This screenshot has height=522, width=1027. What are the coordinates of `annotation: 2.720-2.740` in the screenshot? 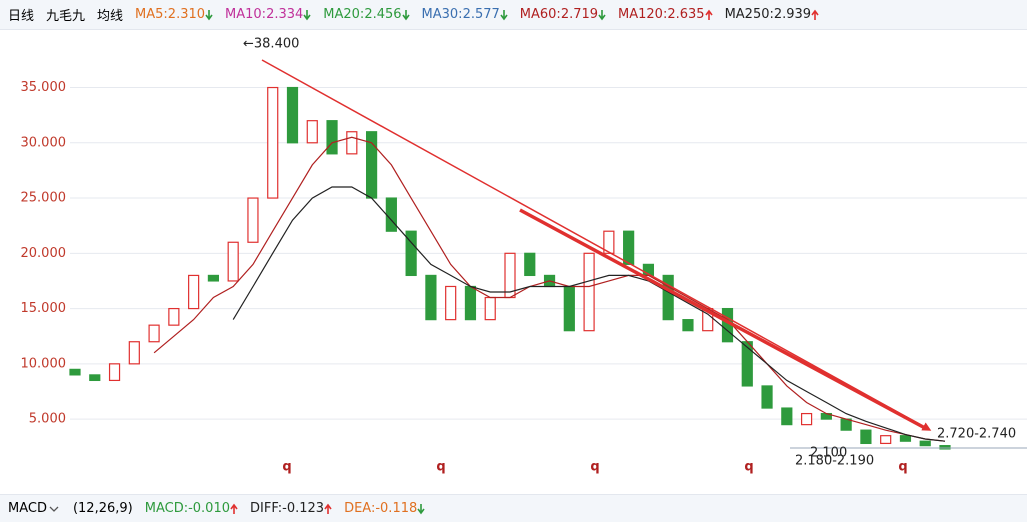 It's located at (976, 434).